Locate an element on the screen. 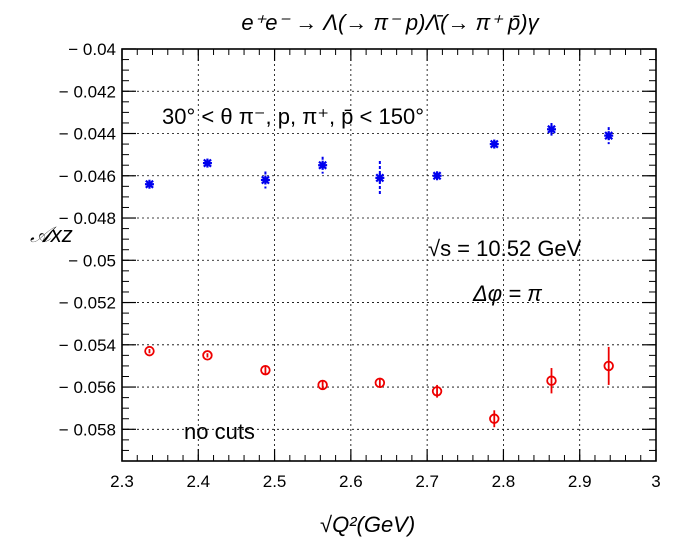 This screenshot has height=538, width=688. y-tick-label: − 0.058 is located at coordinates (87, 429).